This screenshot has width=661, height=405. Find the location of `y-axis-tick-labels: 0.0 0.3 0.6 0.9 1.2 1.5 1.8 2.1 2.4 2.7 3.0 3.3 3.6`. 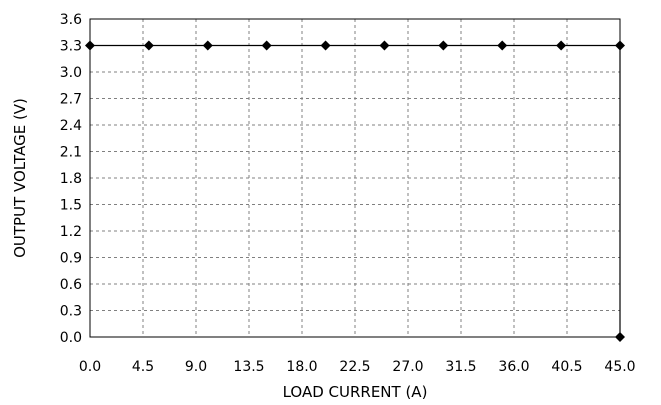

y-axis-tick-labels: 0.0 0.3 0.6 0.9 1.2 1.5 1.8 2.1 2.4 2.7 3.0 3.3 3.6 is located at coordinates (71, 179).